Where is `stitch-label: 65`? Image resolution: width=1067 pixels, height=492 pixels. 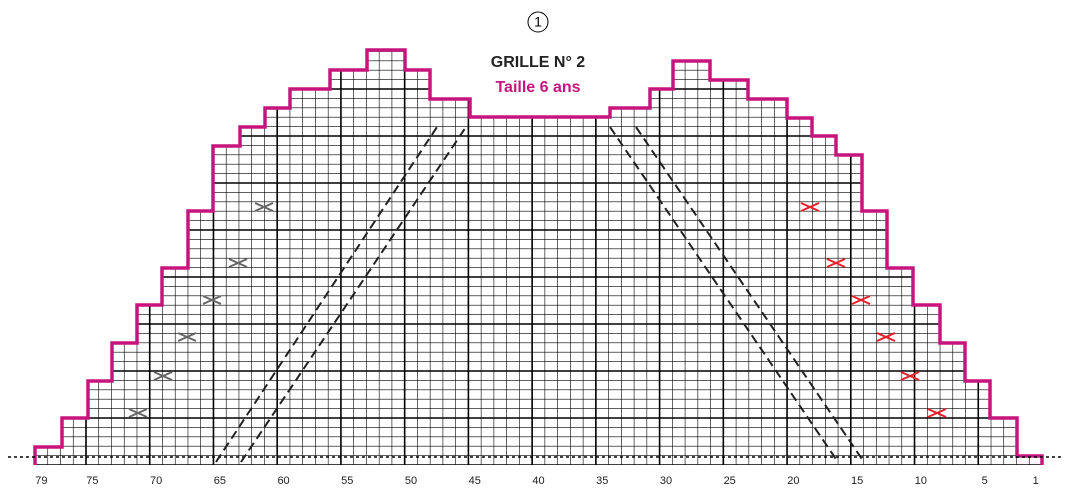
stitch-label: 65 is located at coordinates (220, 481).